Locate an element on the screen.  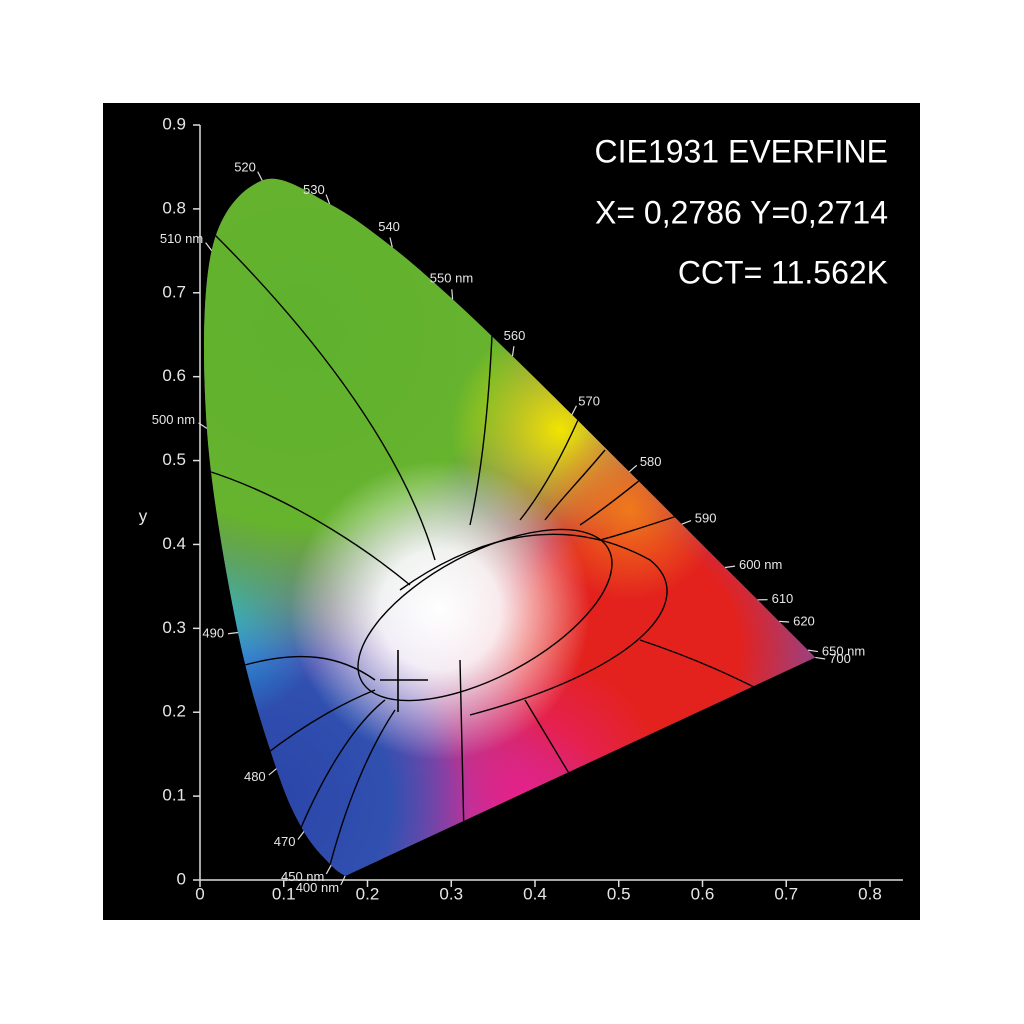
wavelength-label: 590 is located at coordinates (706, 518).